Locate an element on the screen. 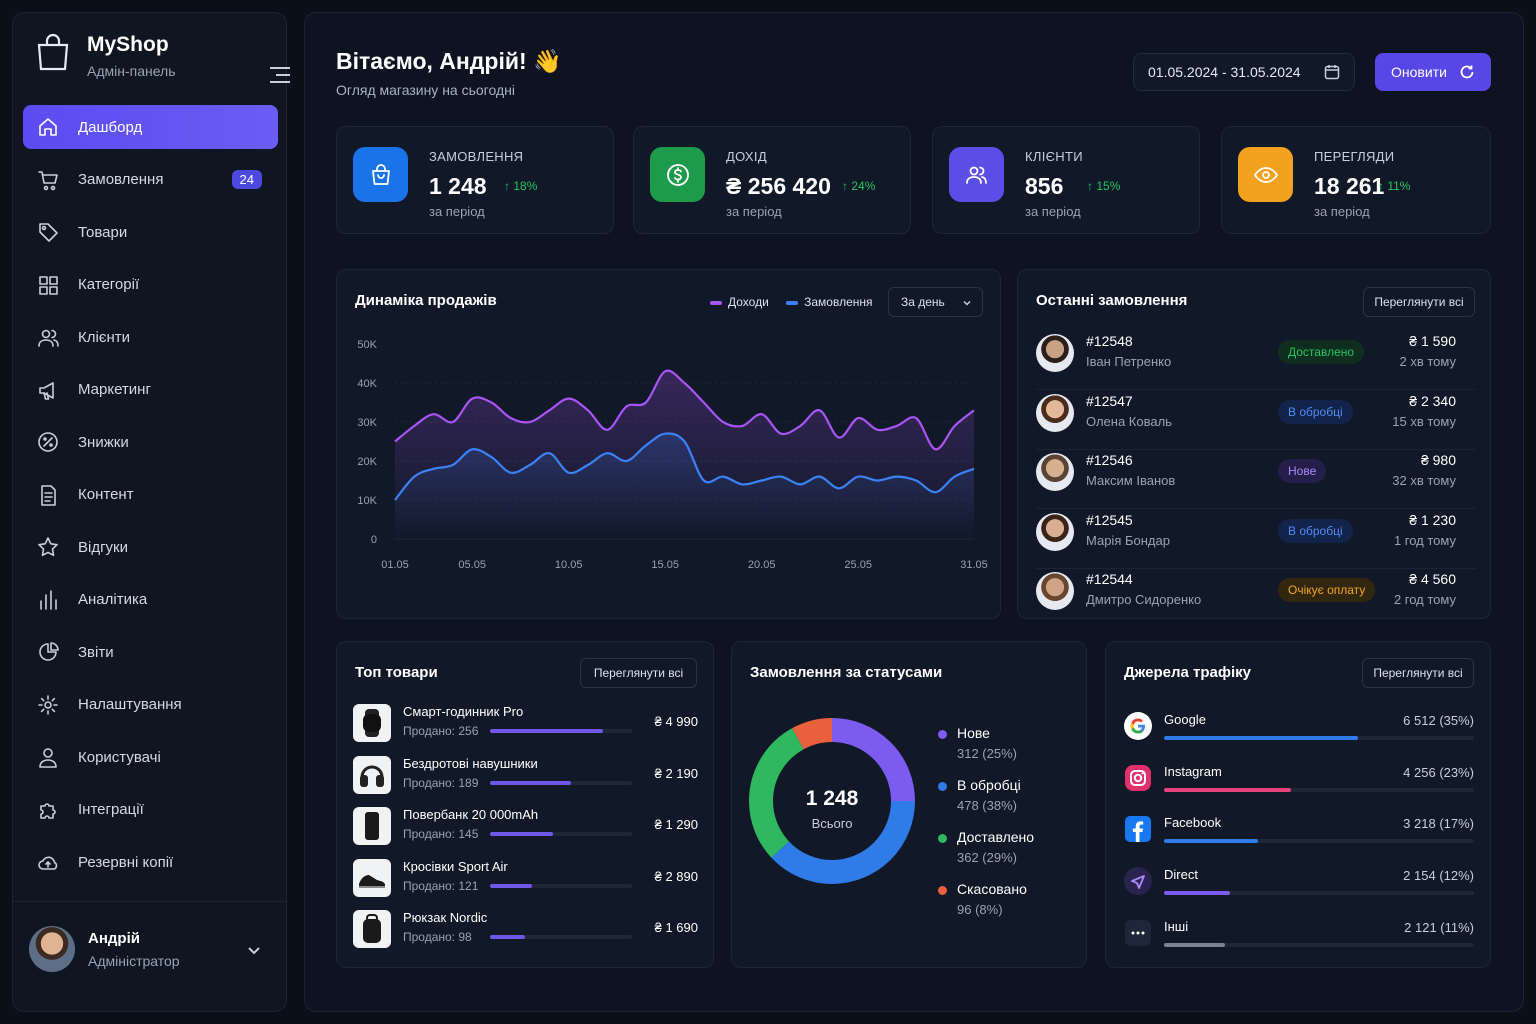  home-icon is located at coordinates (48, 127).